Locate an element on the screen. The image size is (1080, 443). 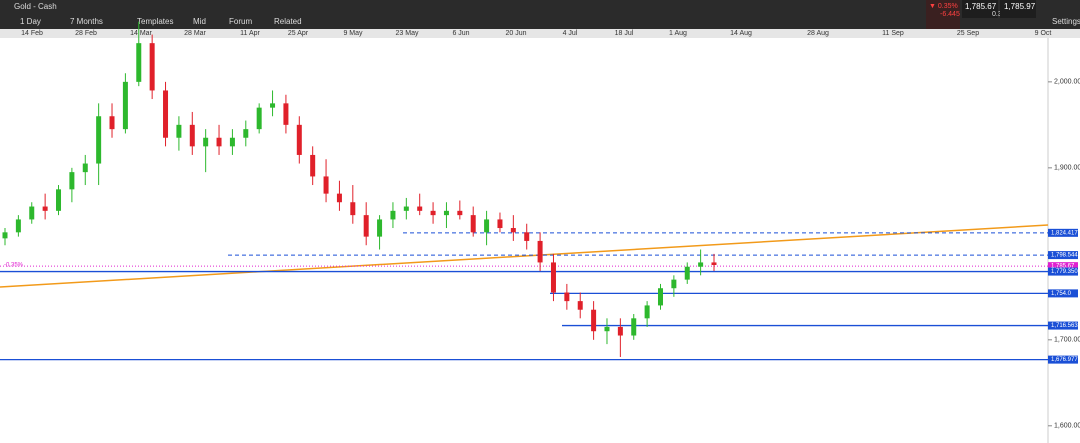
x-tick-label: 28 Aug is located at coordinates (818, 33).